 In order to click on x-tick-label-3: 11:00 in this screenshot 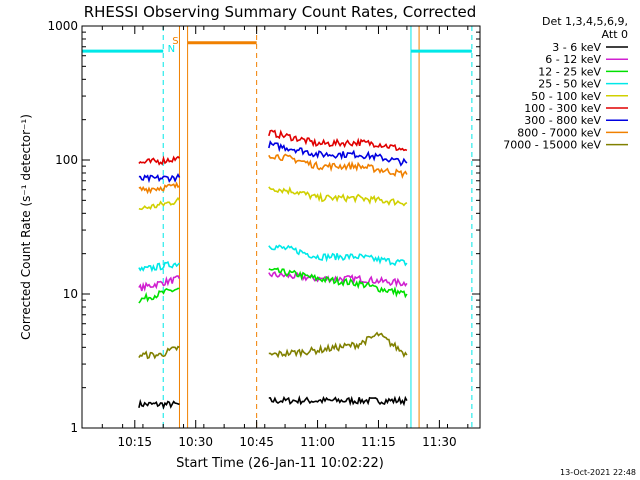, I will do `click(317, 442)`.